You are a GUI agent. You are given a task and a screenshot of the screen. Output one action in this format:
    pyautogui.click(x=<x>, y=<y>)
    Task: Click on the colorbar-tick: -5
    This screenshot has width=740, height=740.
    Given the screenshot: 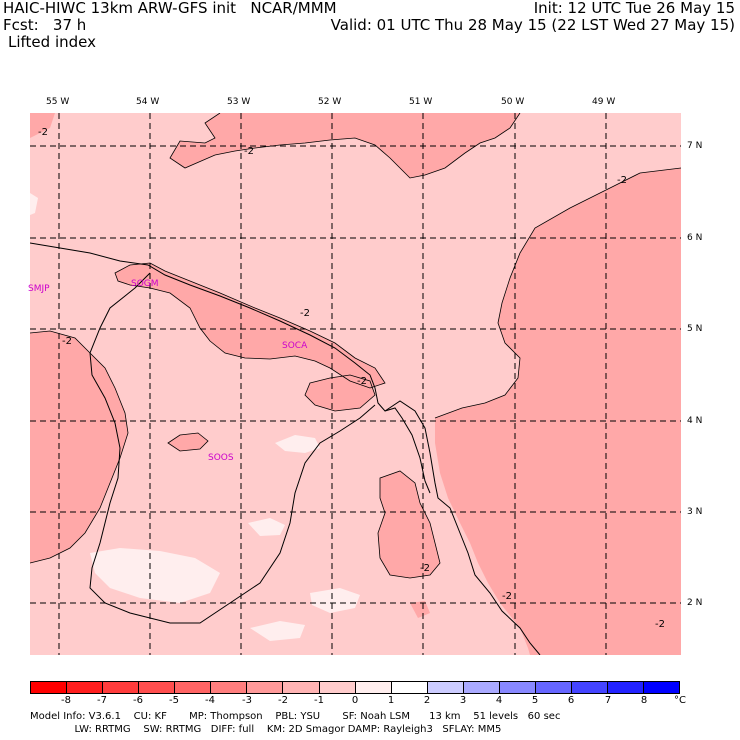 What is the action you would take?
    pyautogui.click(x=174, y=700)
    